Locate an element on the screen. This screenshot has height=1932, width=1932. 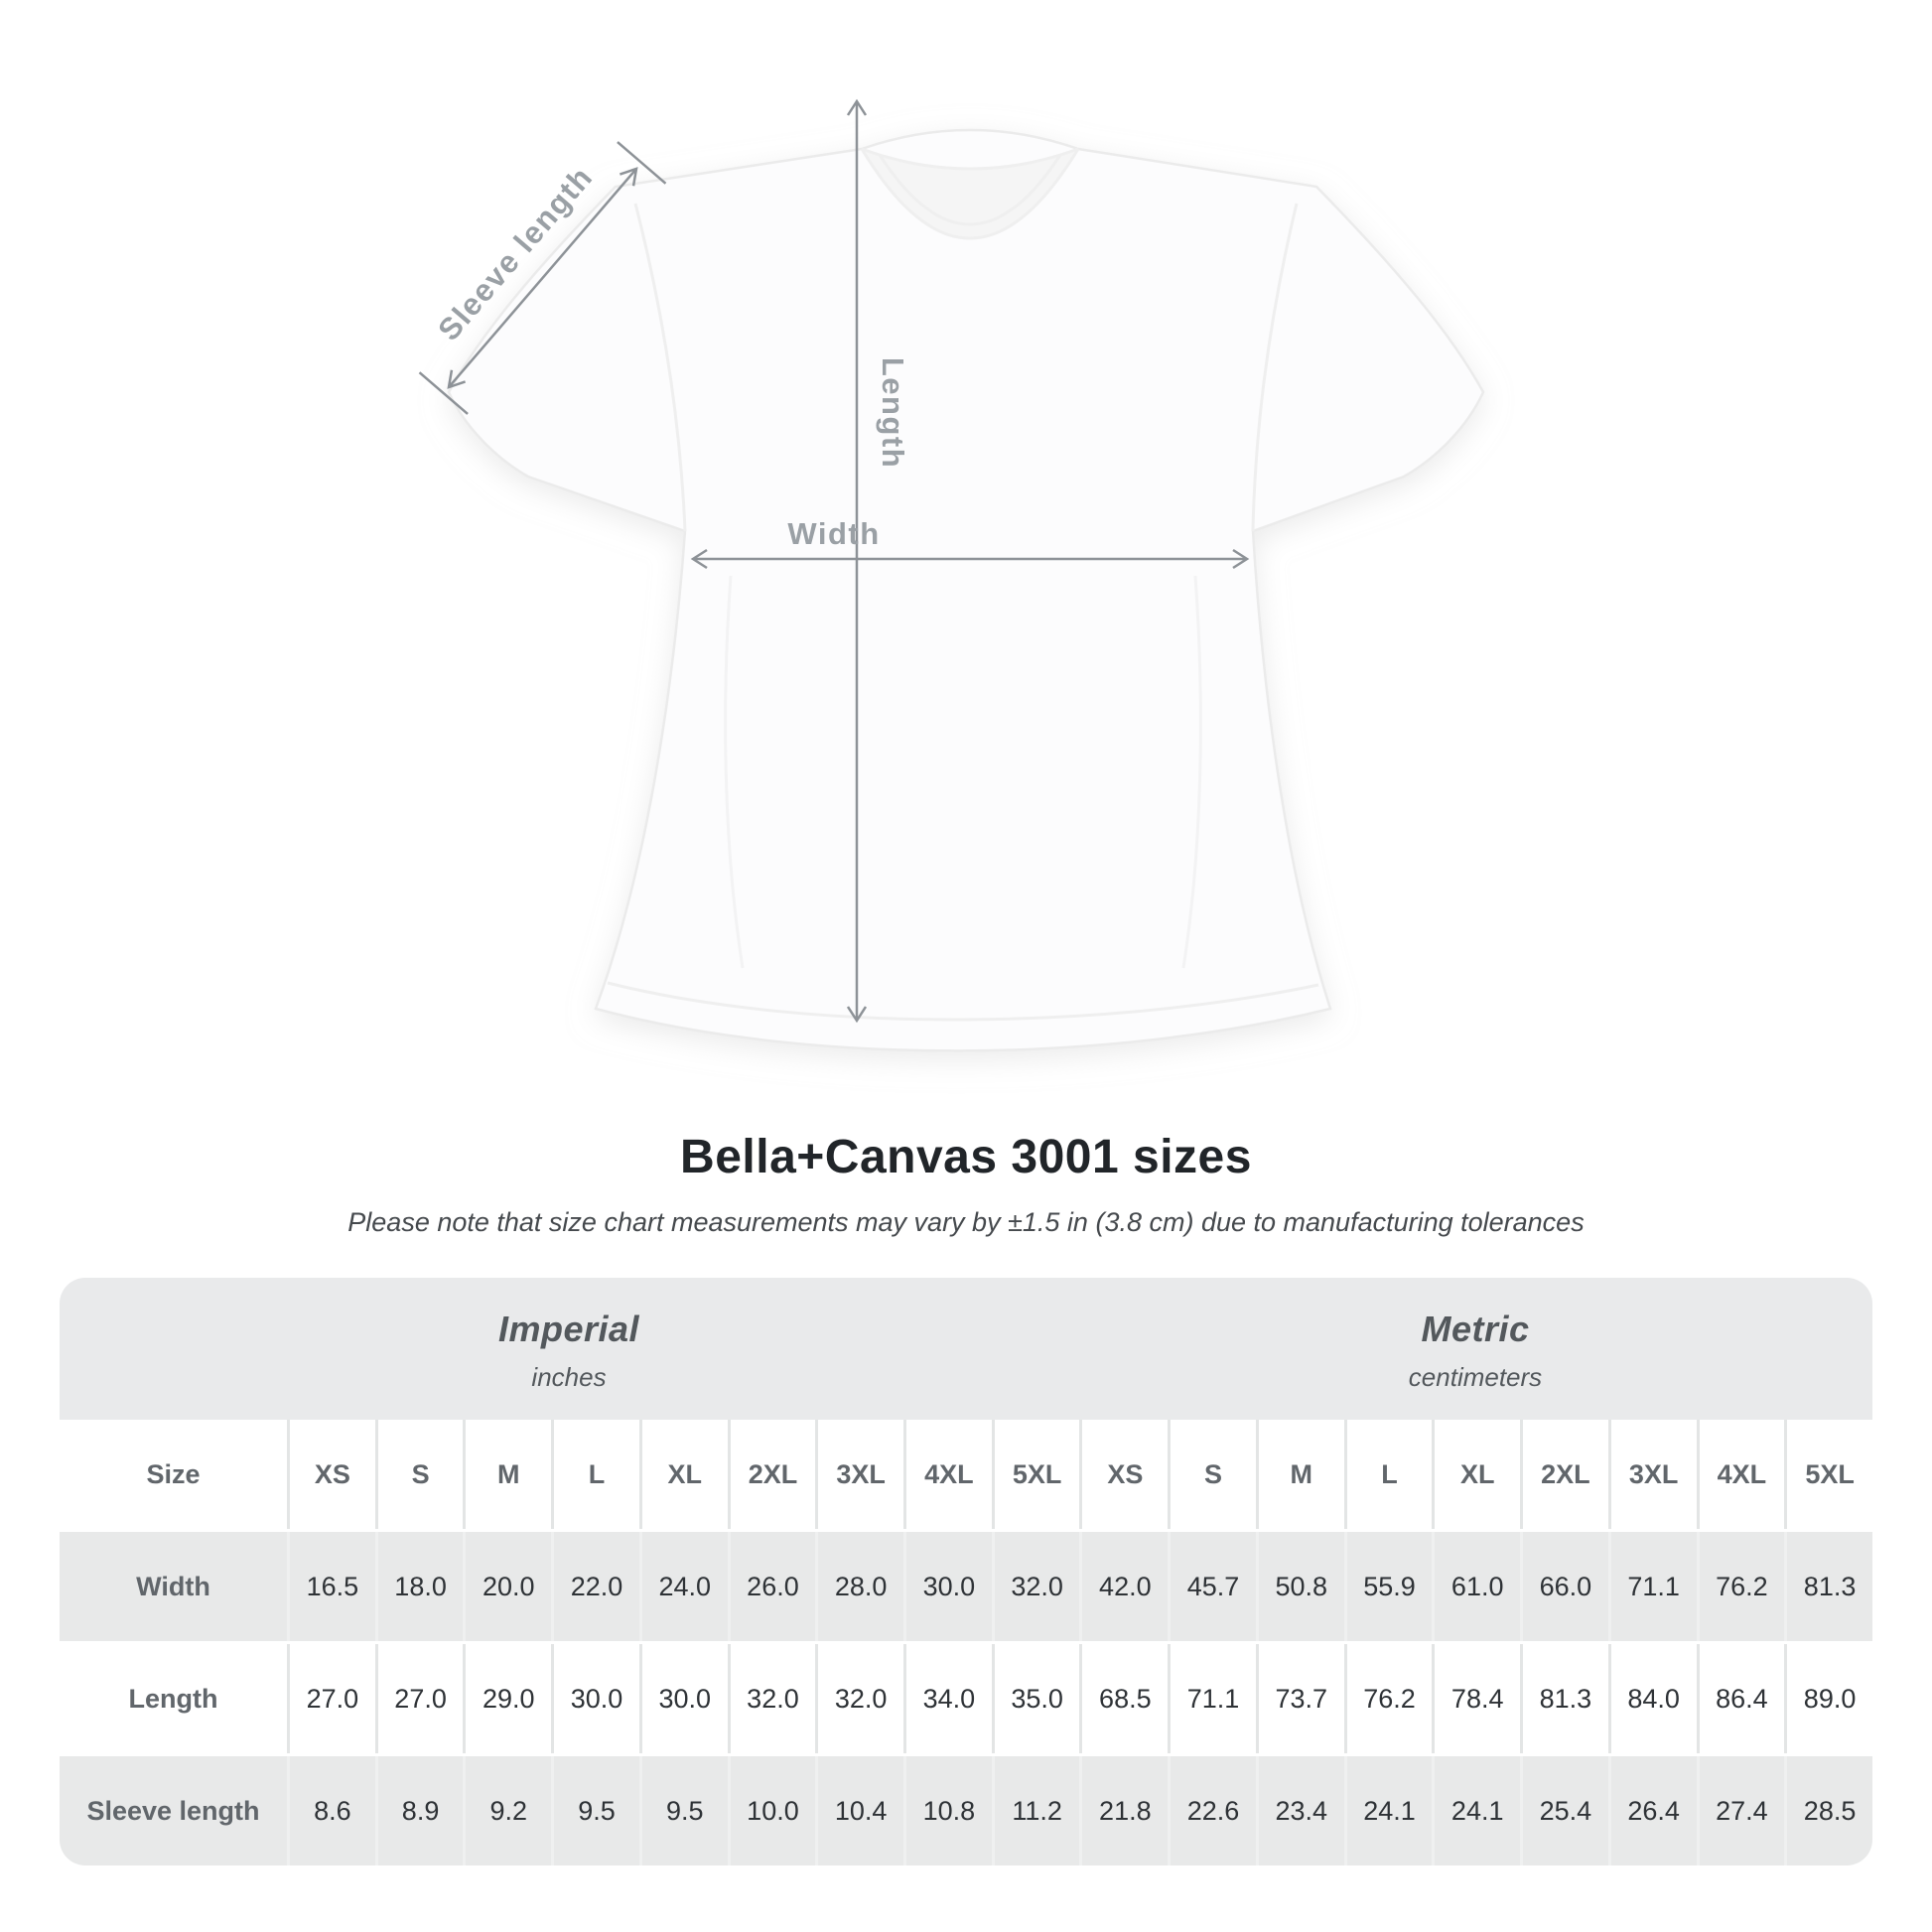
row-label: Width is located at coordinates (173, 1586).